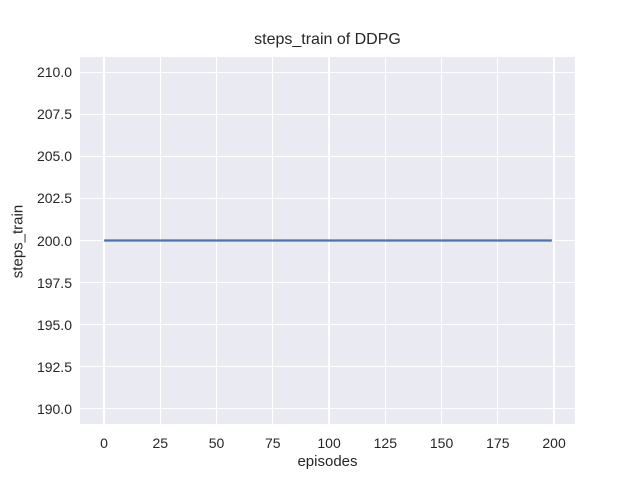 The width and height of the screenshot is (640, 480). Describe the element at coordinates (54, 72) in the screenshot. I see `y-tick-label: 210.0` at that location.